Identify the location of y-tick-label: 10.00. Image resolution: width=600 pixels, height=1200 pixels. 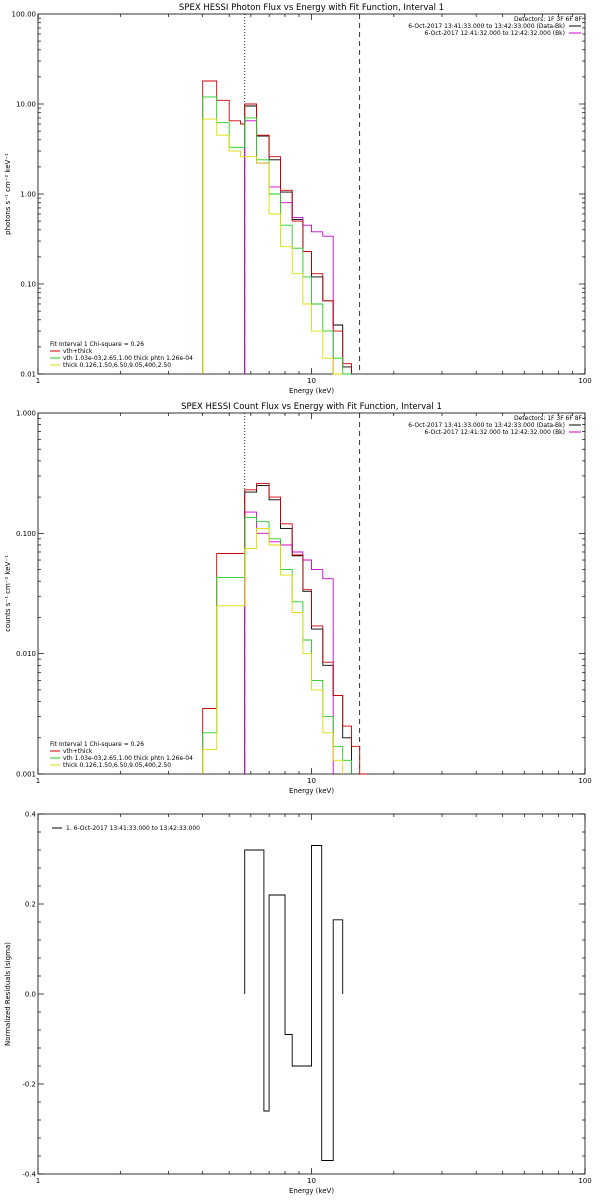
(26, 105).